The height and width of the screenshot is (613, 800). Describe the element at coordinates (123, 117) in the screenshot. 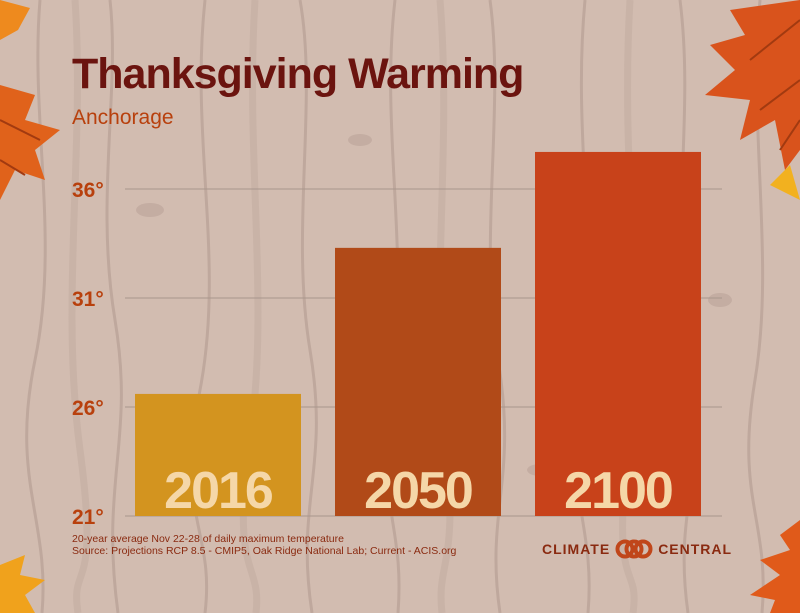

I see `chart-subtitle: Anchorage` at that location.